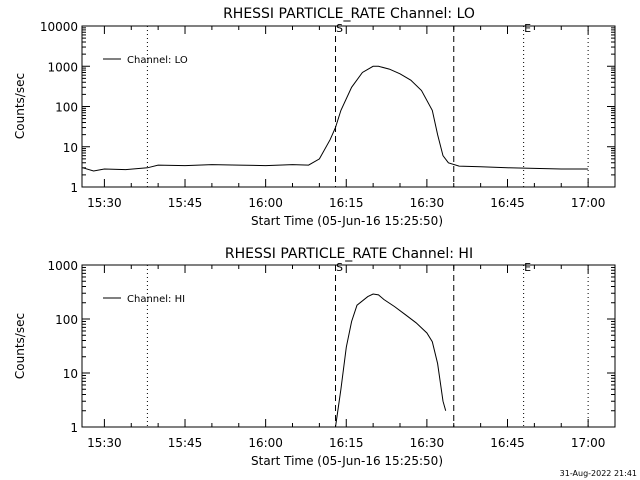  Describe the element at coordinates (349, 14) in the screenshot. I see `chart-title: RHESSI PARTICLE_RATE Channel: LO` at that location.